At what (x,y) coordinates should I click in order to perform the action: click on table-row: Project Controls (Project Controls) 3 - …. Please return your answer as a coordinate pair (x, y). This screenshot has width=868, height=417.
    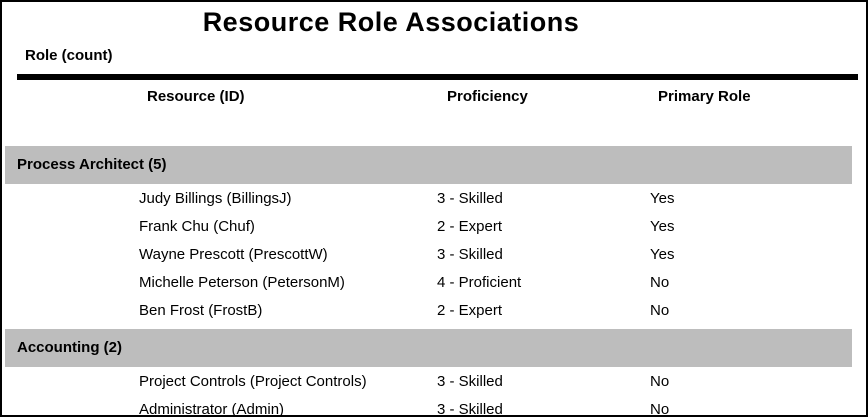
    Looking at the image, I should click on (434, 381).